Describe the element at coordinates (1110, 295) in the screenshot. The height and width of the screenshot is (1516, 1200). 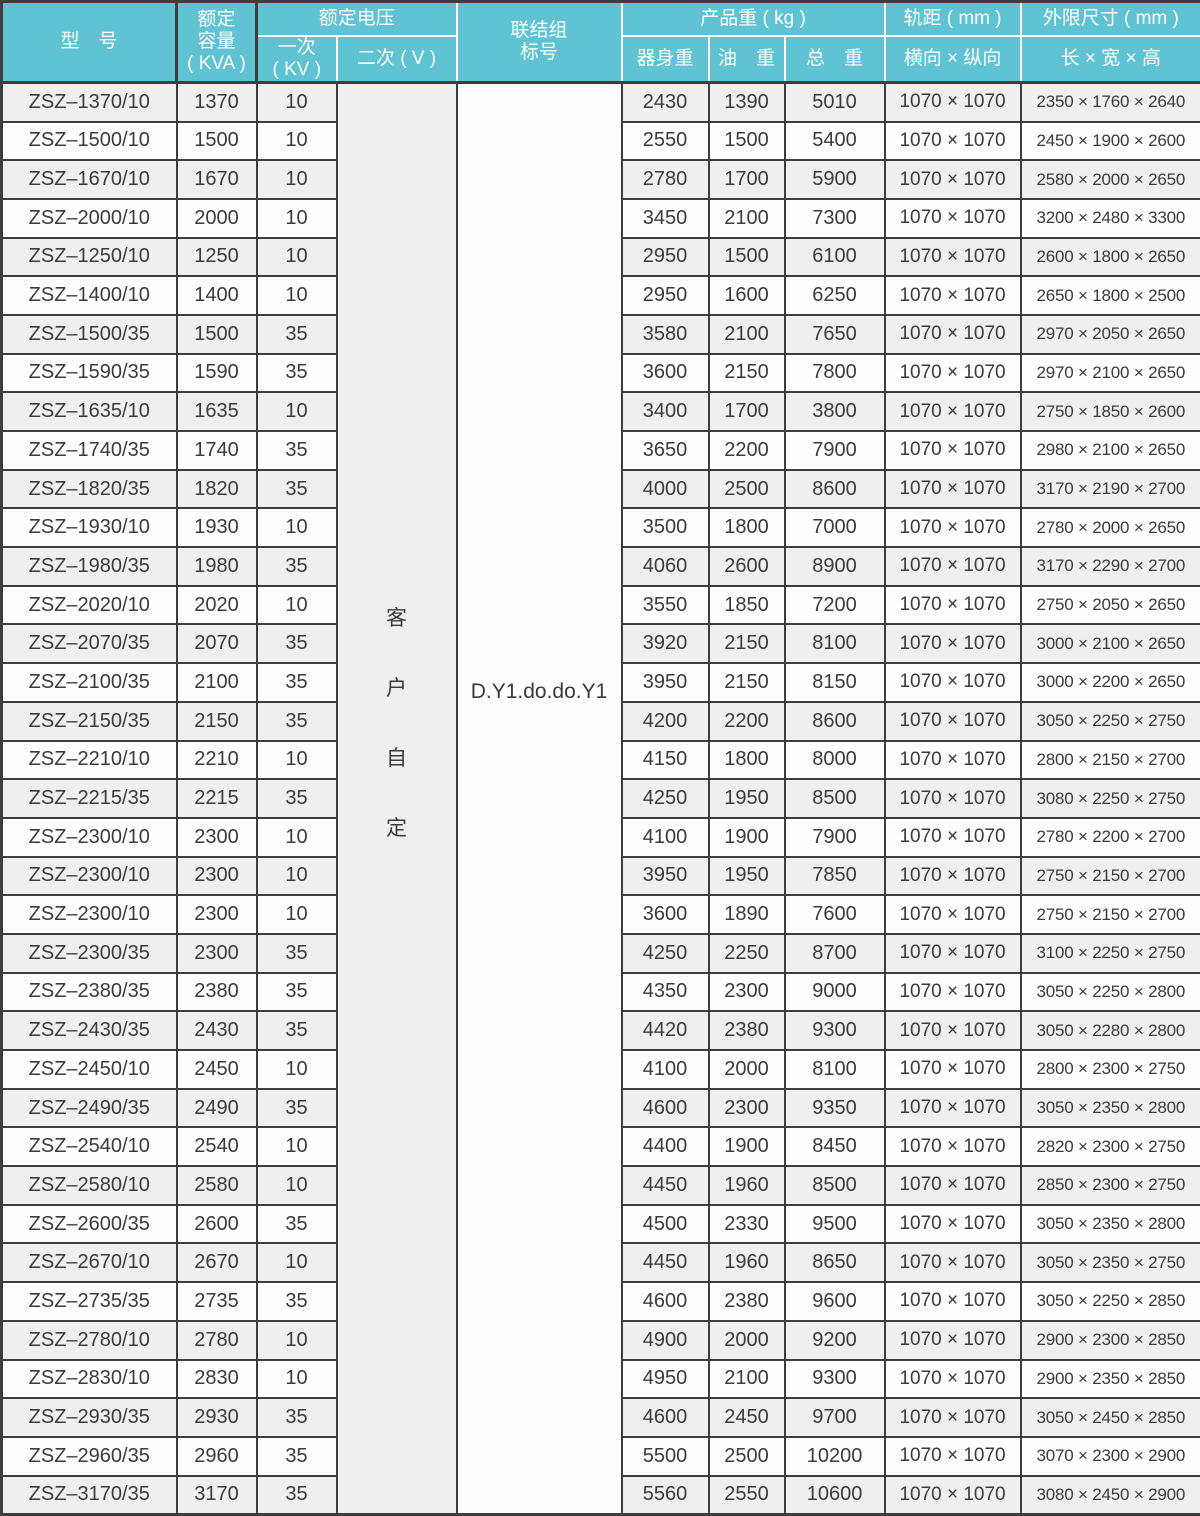
I see `dims-cell: 2650 × 1800 × 2500` at that location.